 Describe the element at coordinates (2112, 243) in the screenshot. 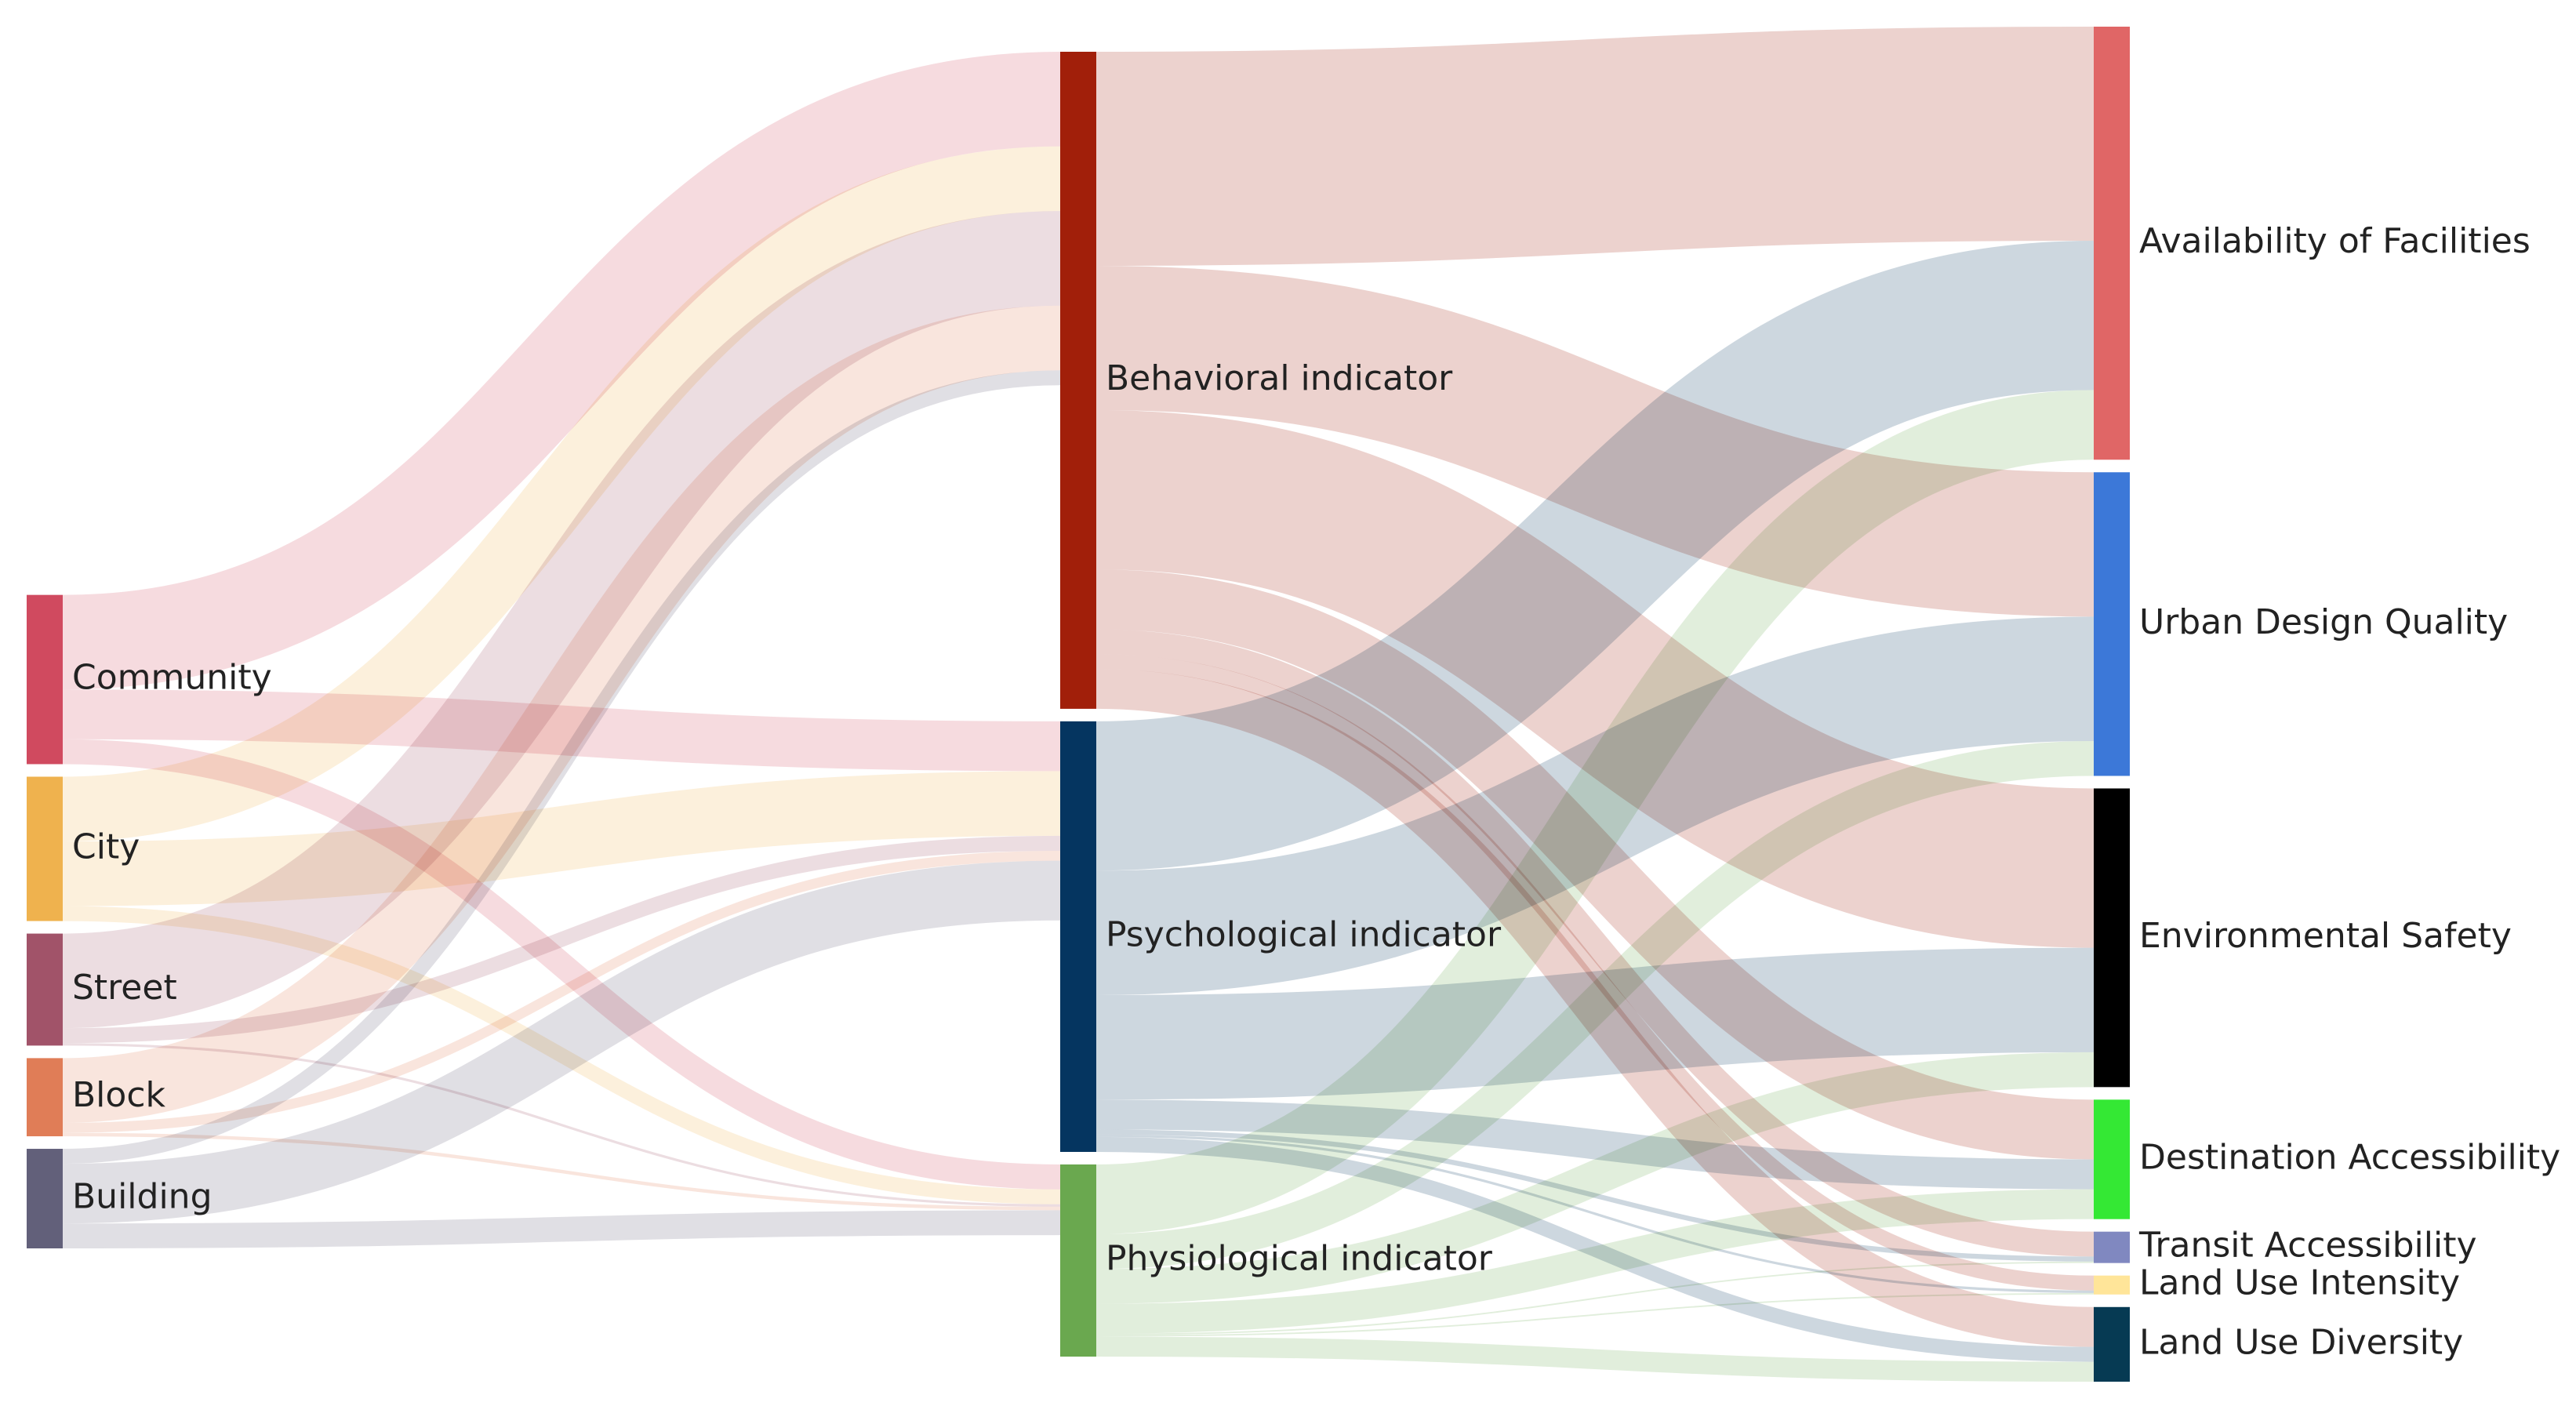

I see `node-facilities` at that location.